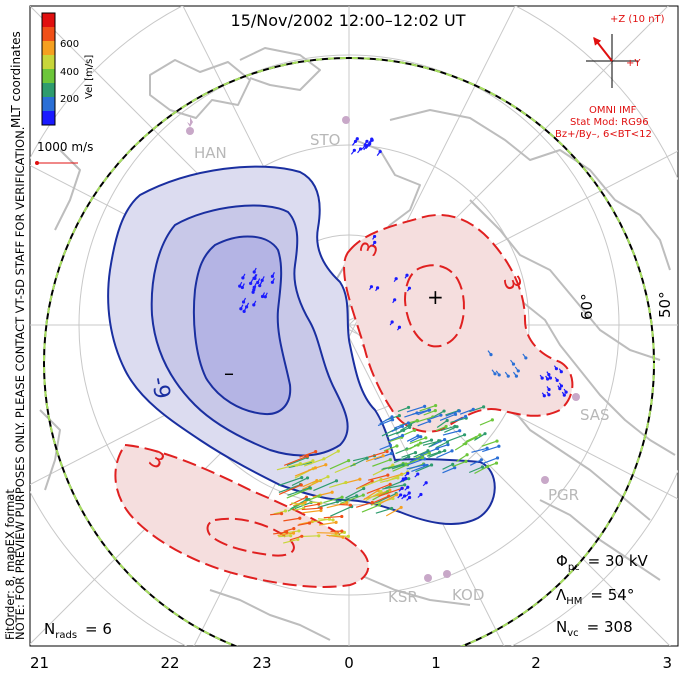 This screenshot has height=674, width=680. Describe the element at coordinates (595, 596) in the screenshot. I see `lambda-hm-stat: ΛHM = 54°` at that location.